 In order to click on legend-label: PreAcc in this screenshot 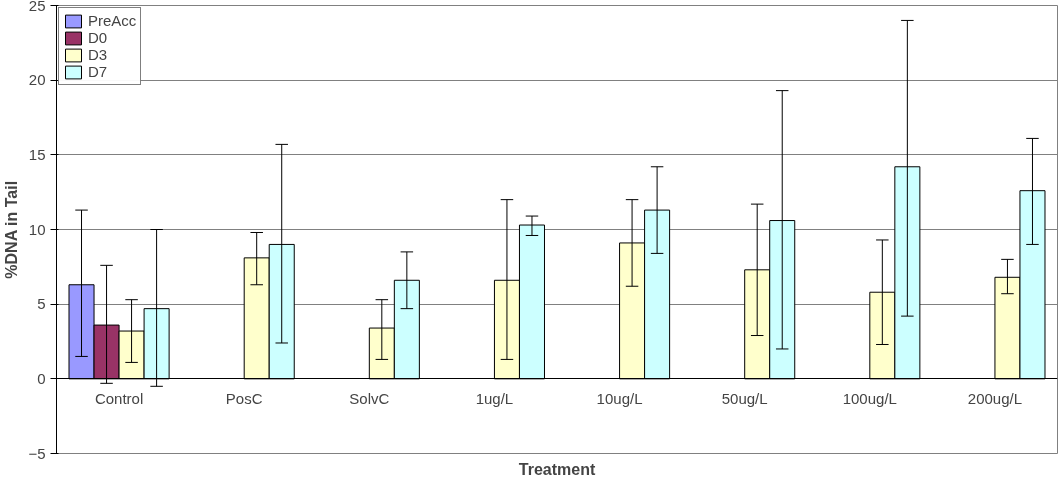, I will do `click(112, 20)`.